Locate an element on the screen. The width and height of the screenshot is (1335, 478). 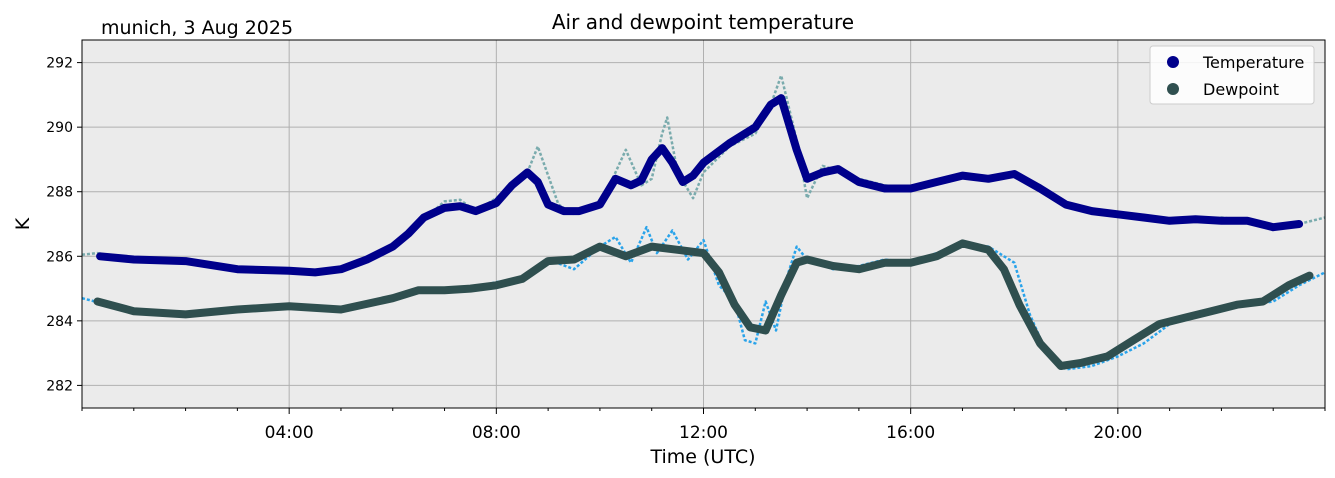
x-tick-label: 12:00 is located at coordinates (703, 433).